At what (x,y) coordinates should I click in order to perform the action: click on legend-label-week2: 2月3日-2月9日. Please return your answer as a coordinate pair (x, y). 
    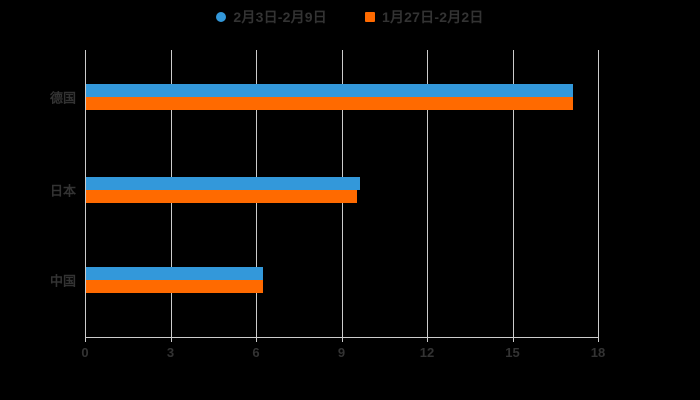
    Looking at the image, I should click on (280, 17).